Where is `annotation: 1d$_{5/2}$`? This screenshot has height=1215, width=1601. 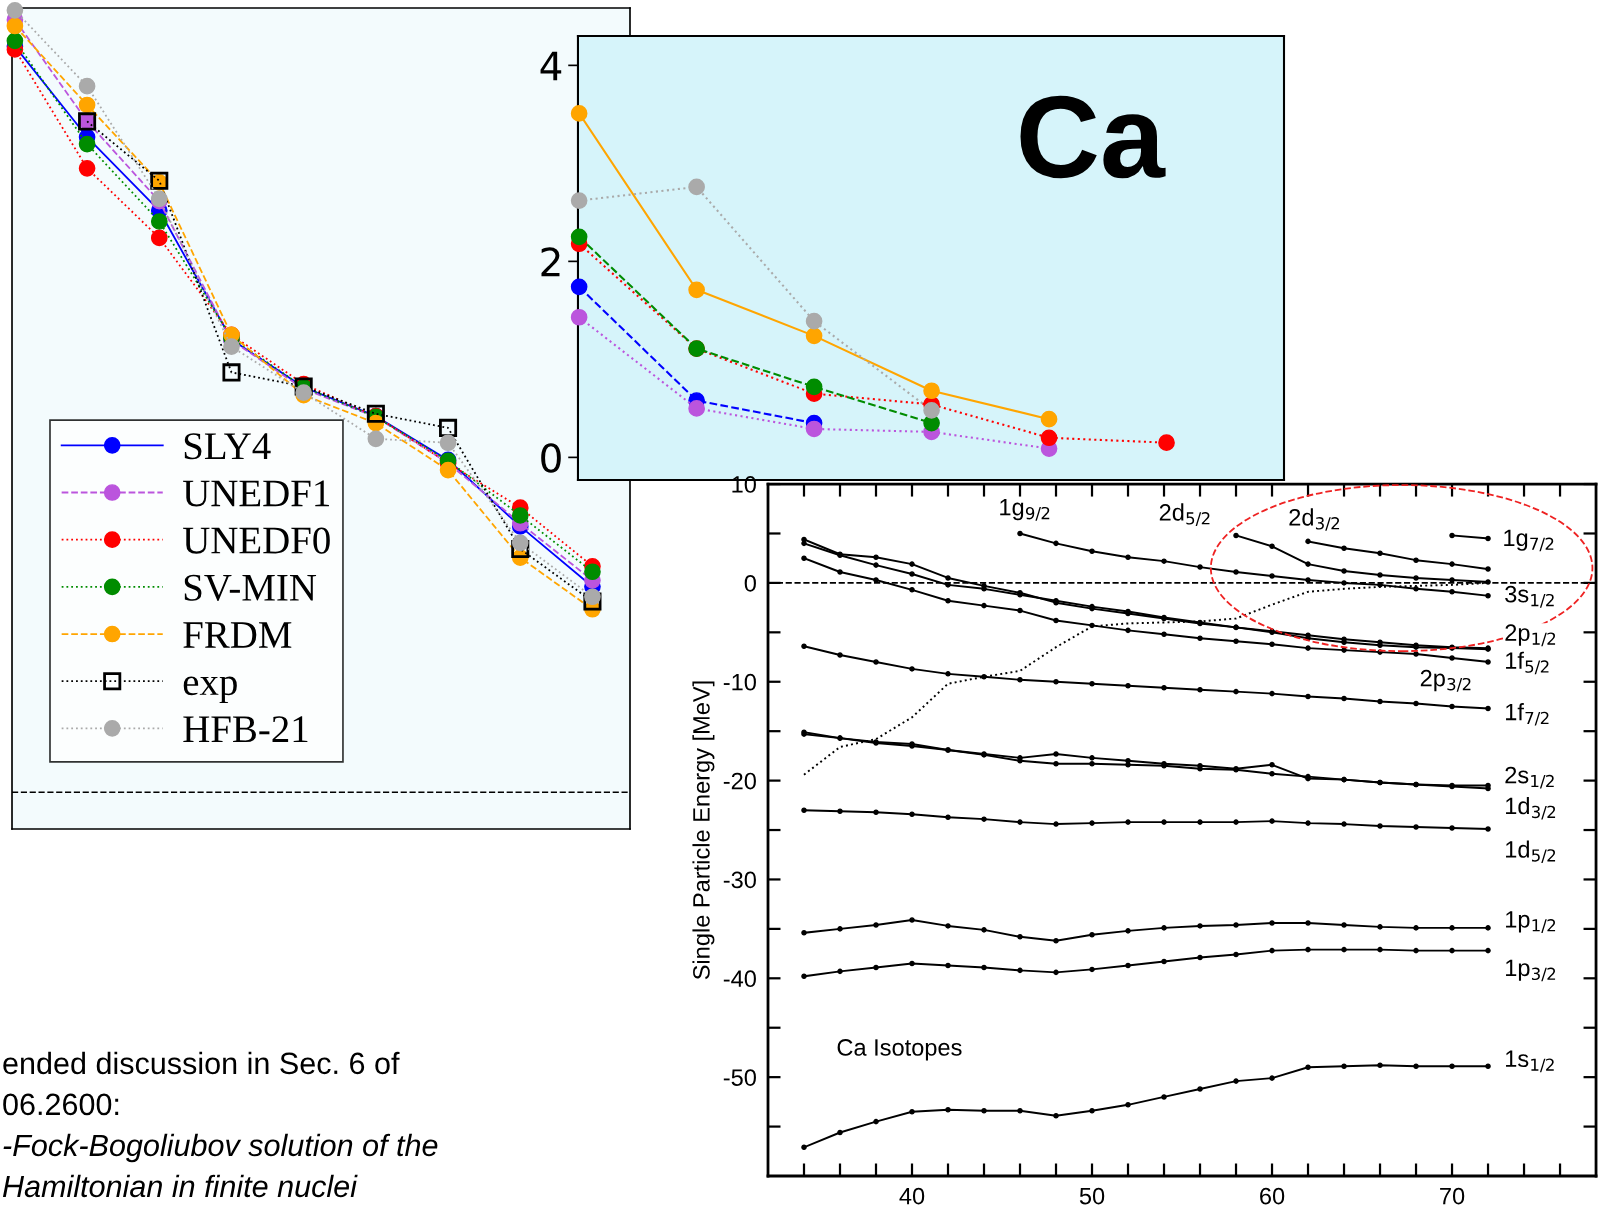 annotation: 1d$_{5/2}$ is located at coordinates (1531, 851).